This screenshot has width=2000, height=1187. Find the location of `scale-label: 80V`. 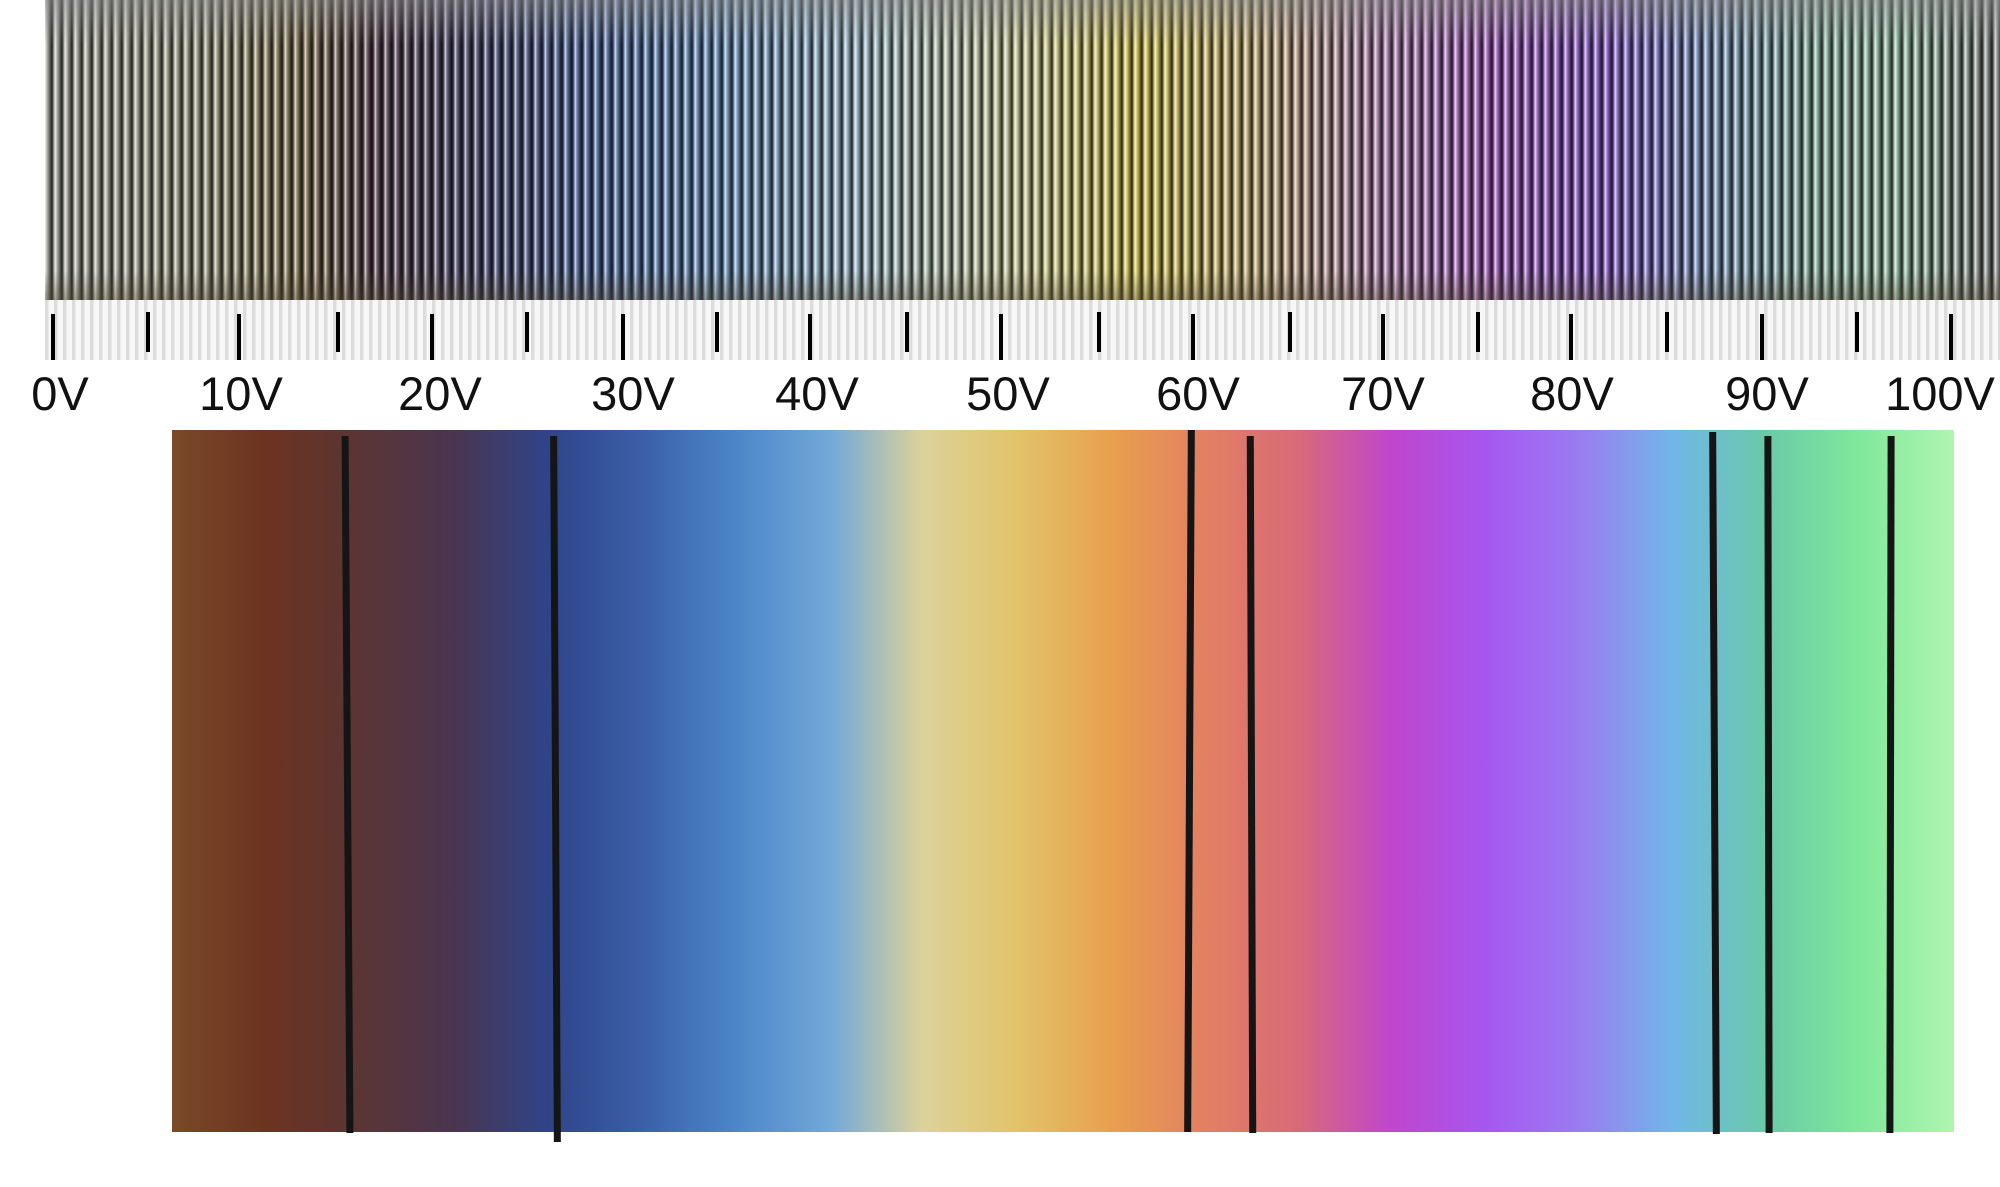

scale-label: 80V is located at coordinates (1572, 393).